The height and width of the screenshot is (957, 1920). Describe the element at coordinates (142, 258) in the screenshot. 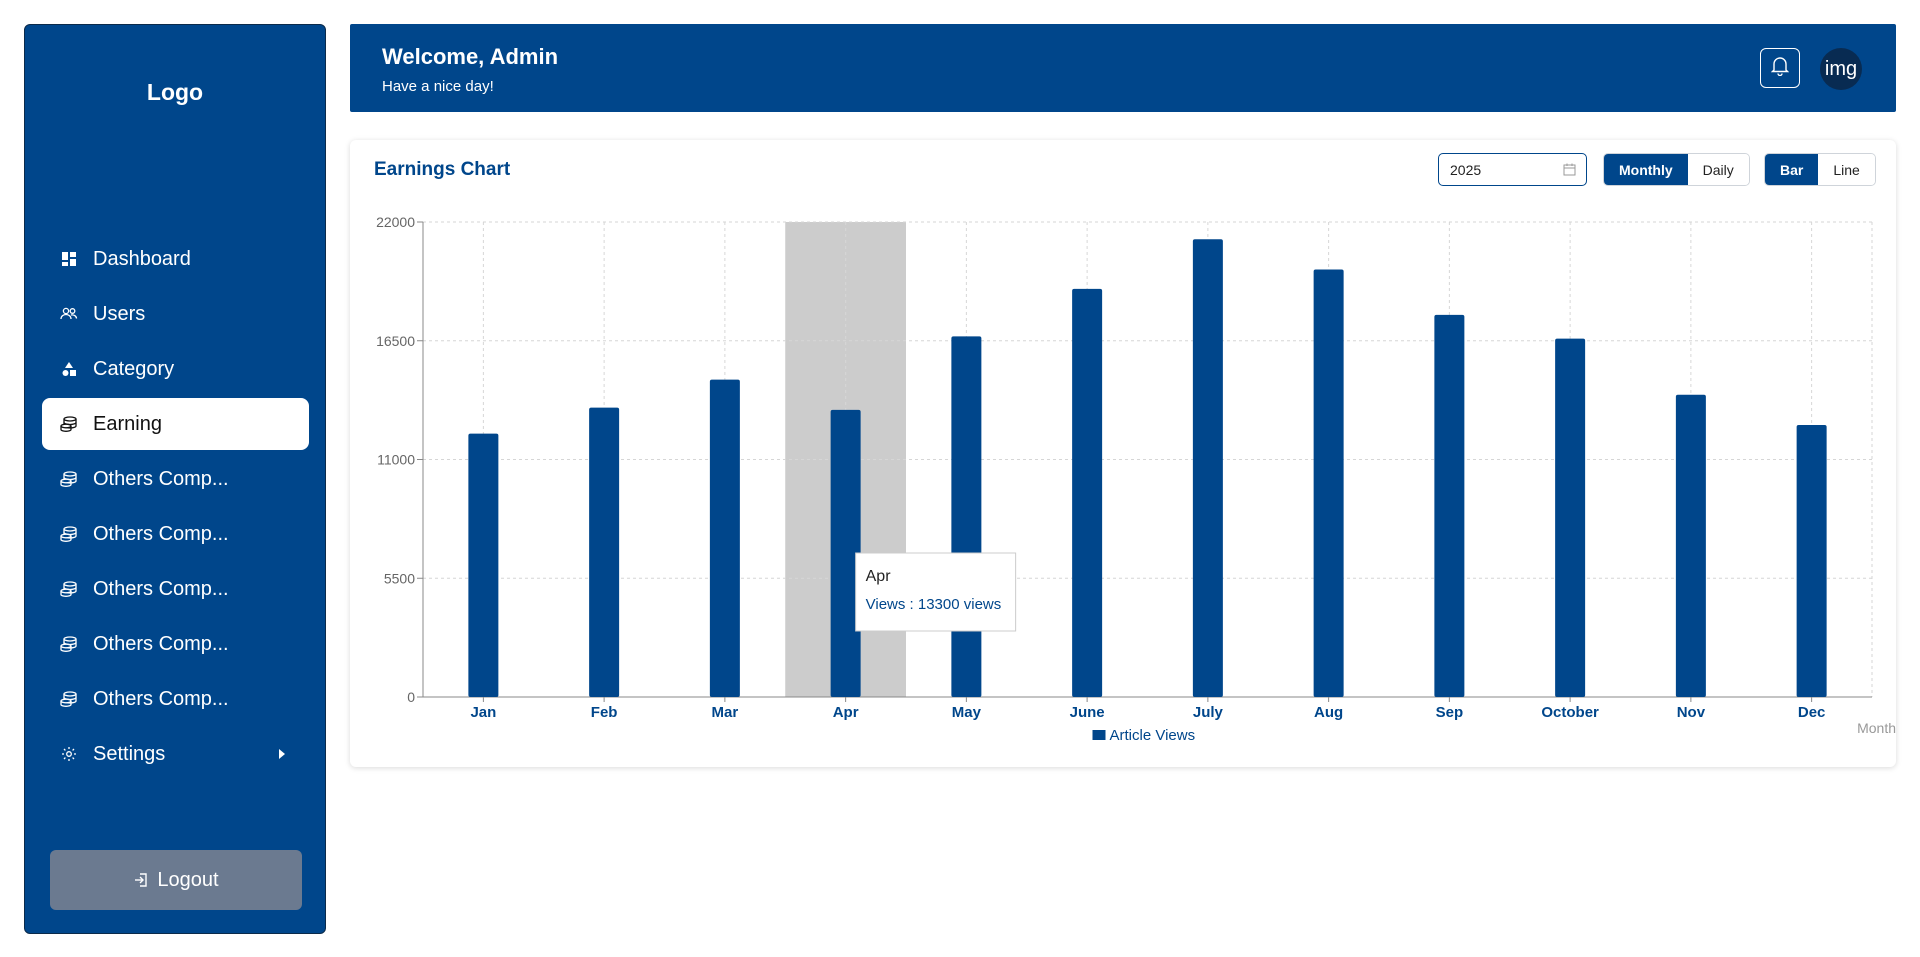

I see `sidebar-item-label: Dashboard` at that location.